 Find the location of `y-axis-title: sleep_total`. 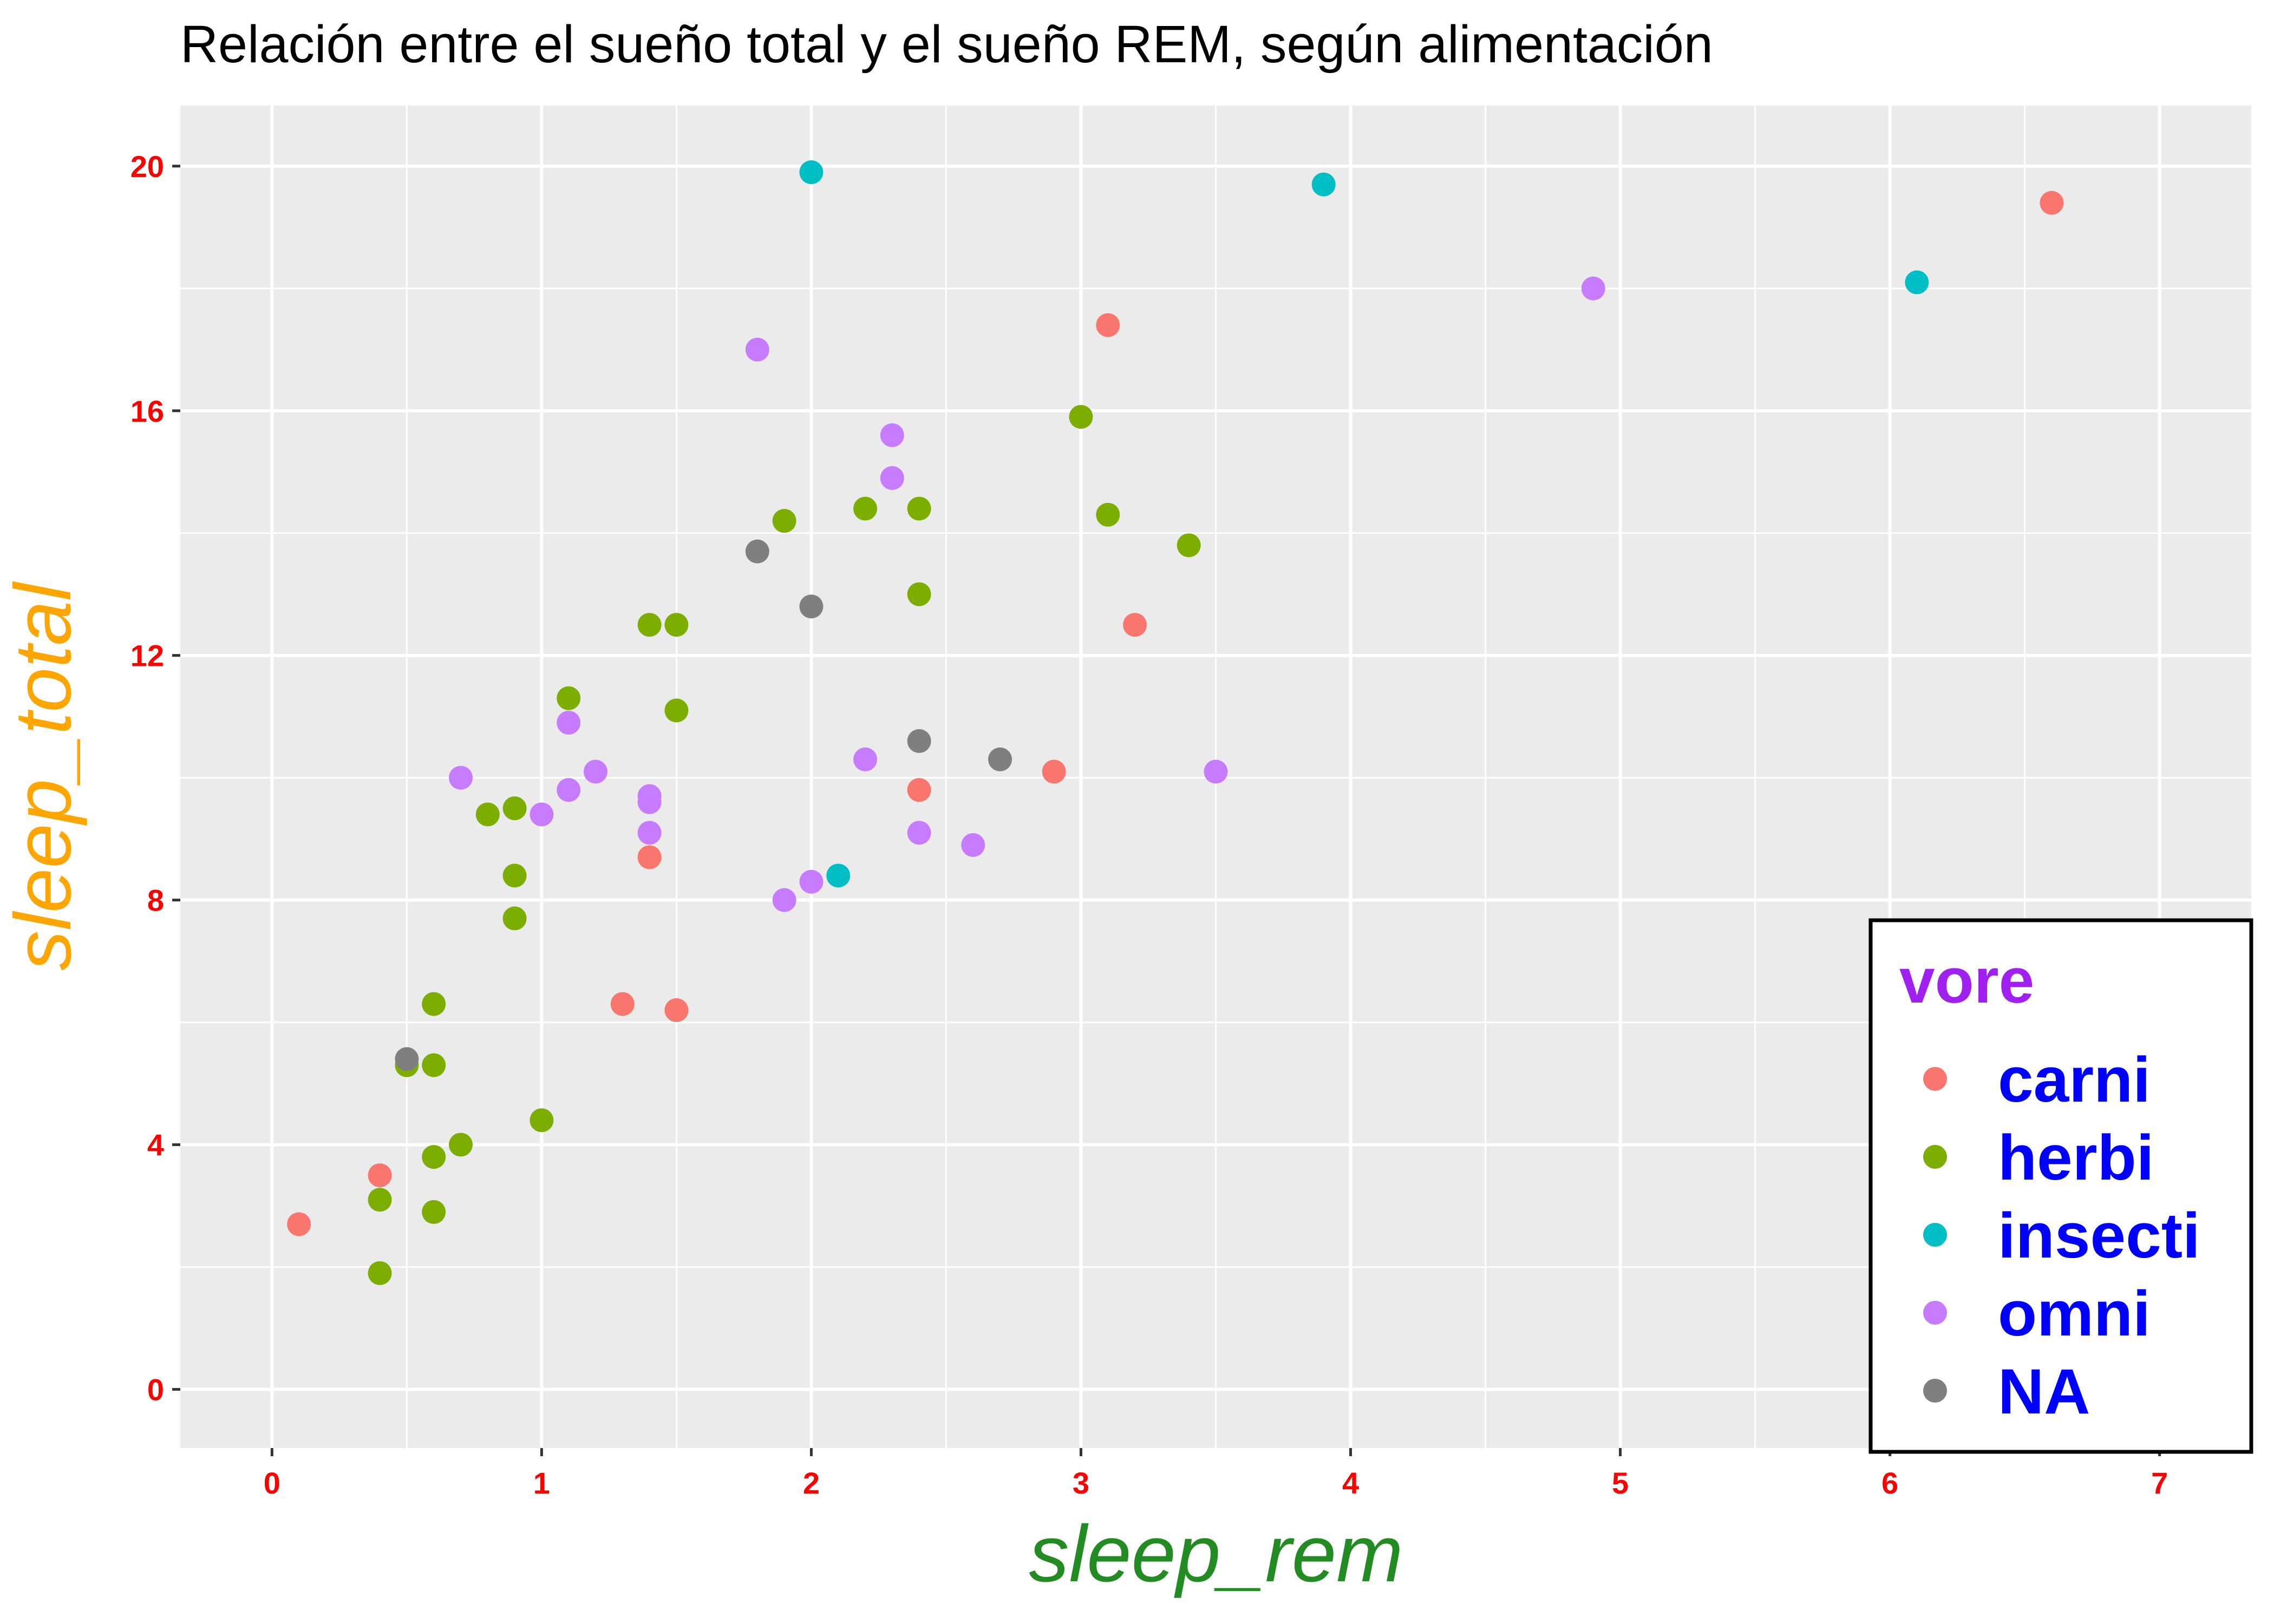

y-axis-title: sleep_total is located at coordinates (44, 776).